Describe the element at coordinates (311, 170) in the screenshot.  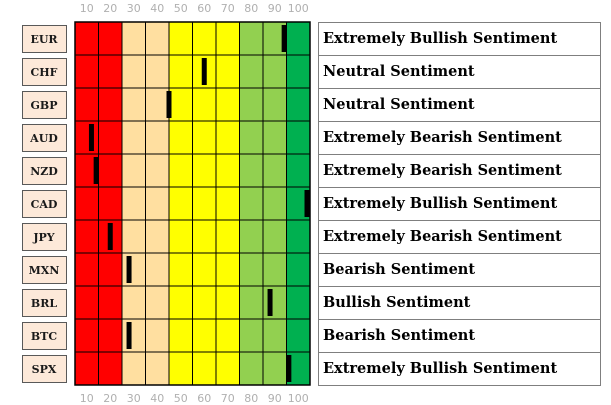
I see `row-nzd: NZD Extremely Bearish Sentiment` at that location.